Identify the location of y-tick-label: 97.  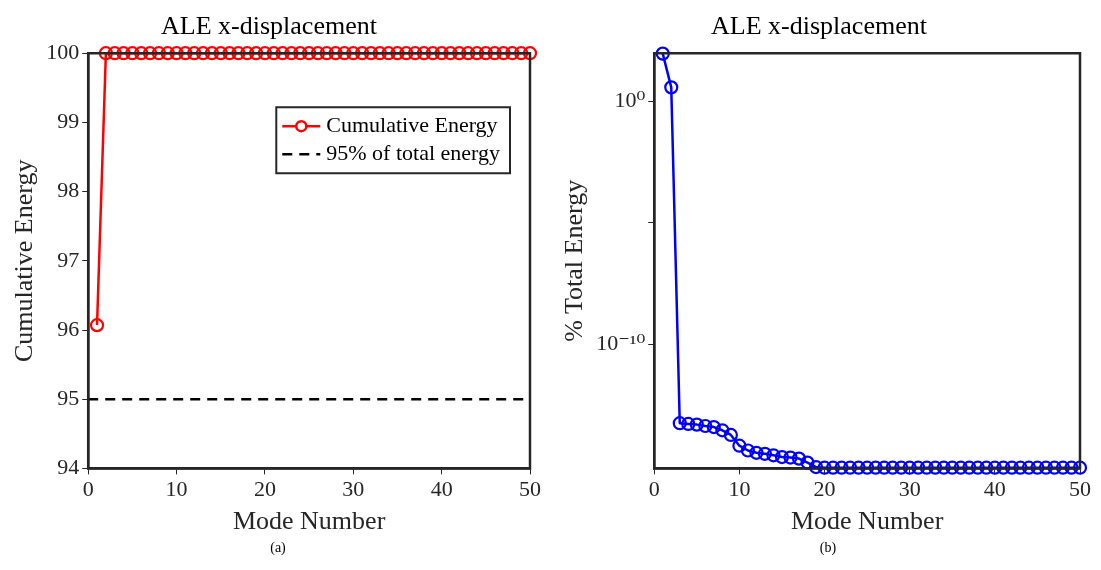
(68, 259).